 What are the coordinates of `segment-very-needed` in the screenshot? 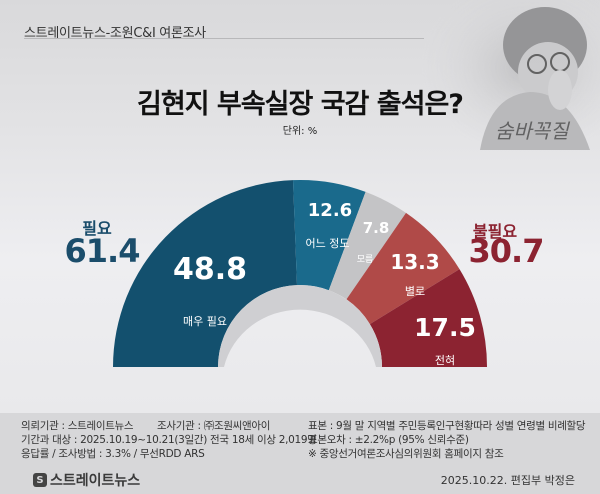 It's located at (205, 273).